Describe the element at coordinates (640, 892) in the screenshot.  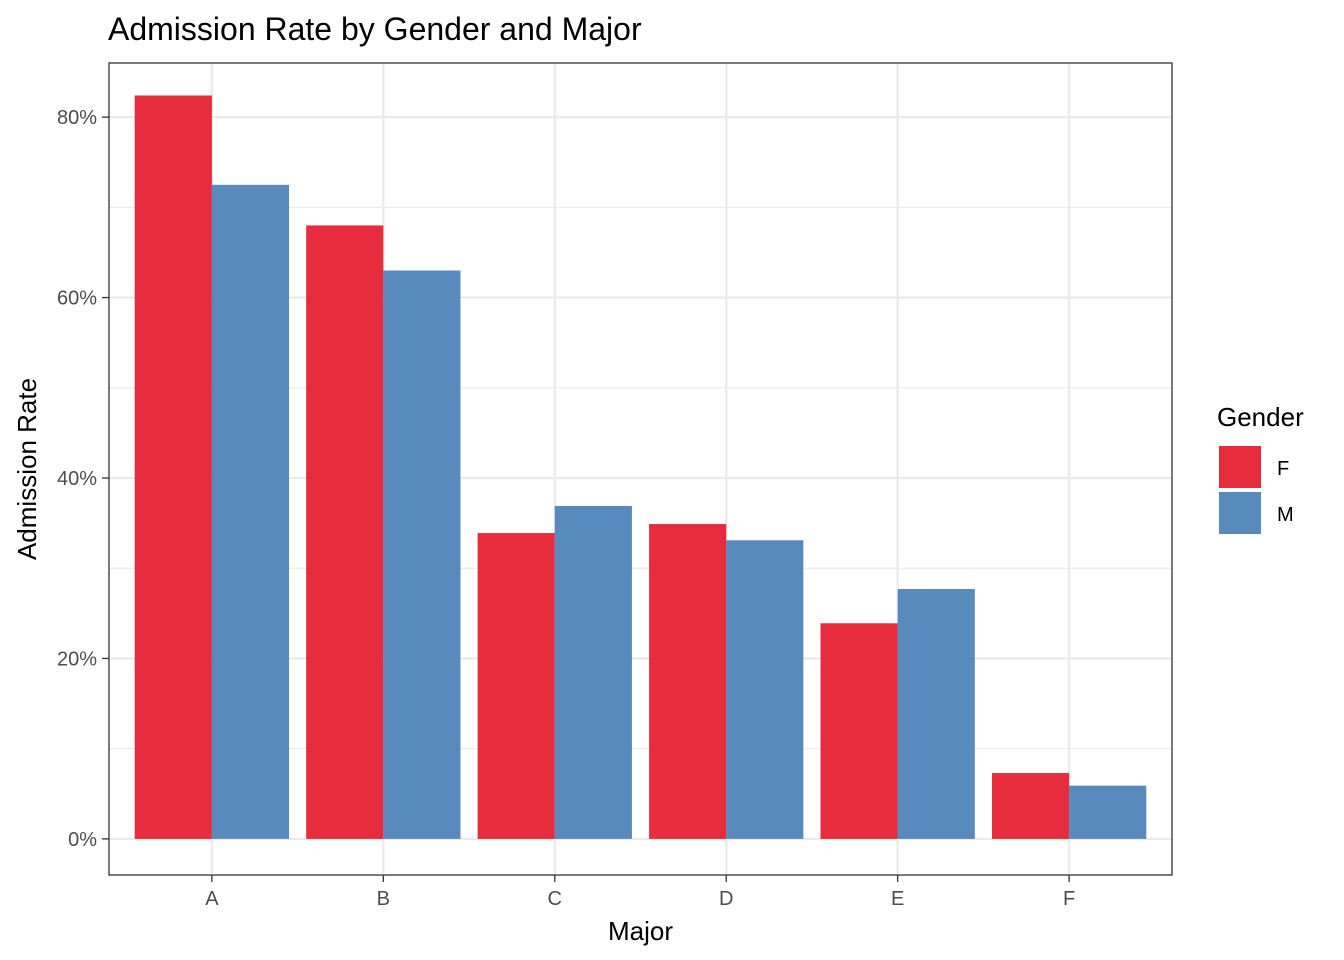
I see `x-axis: A B C D E F` at that location.